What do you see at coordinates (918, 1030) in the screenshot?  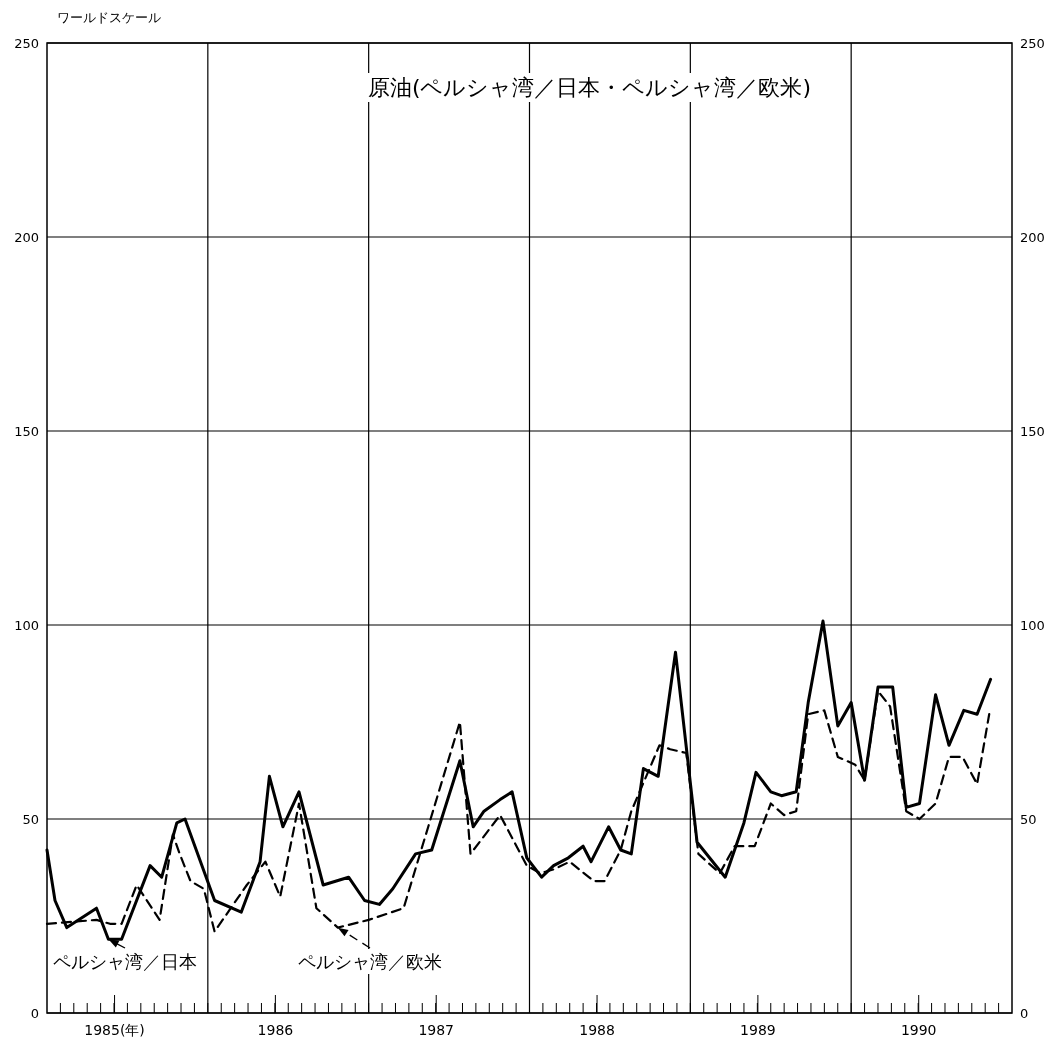 I see `x-tick-label: 1990` at bounding box center [918, 1030].